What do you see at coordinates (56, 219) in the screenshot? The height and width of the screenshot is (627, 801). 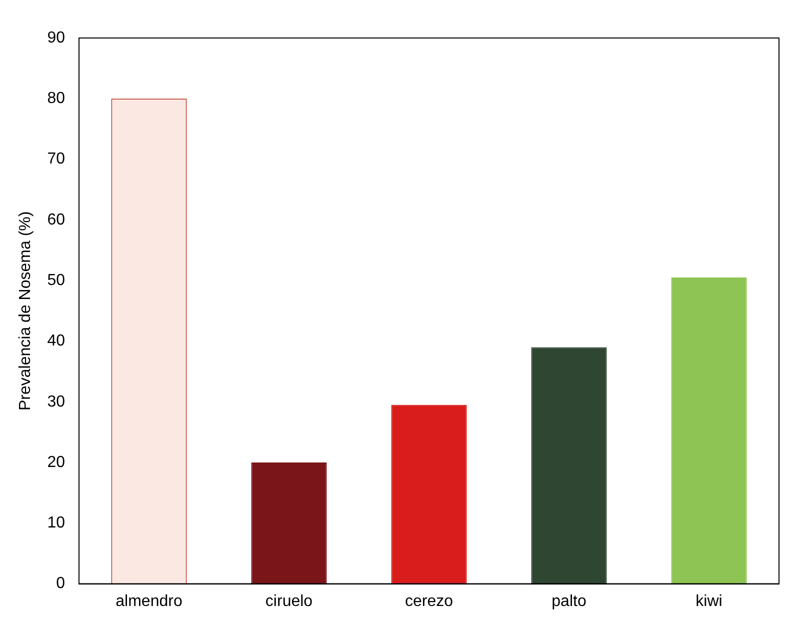 I see `y-tick-label: 60` at bounding box center [56, 219].